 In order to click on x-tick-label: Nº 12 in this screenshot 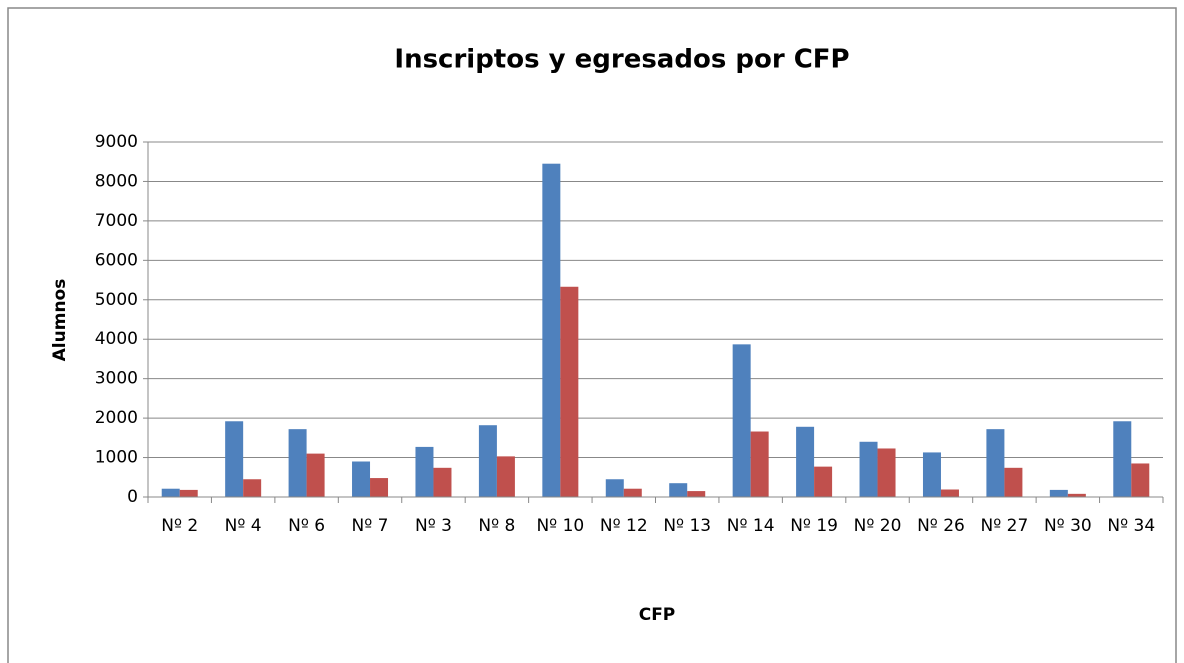, I will do `click(624, 526)`.